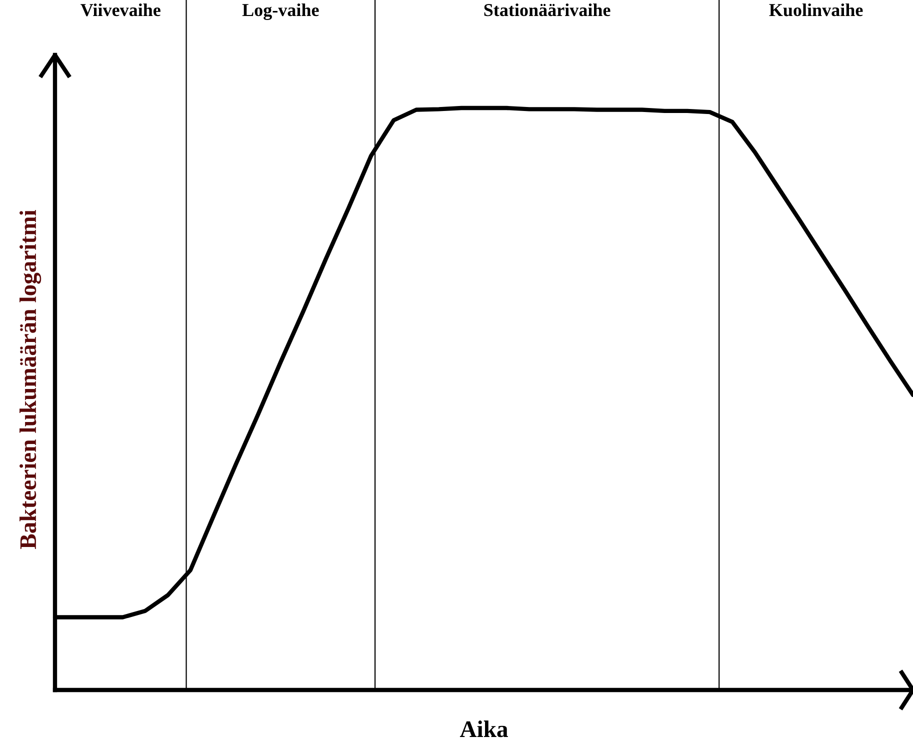  What do you see at coordinates (547, 9) in the screenshot?
I see `text: Stationäärivaihe` at bounding box center [547, 9].